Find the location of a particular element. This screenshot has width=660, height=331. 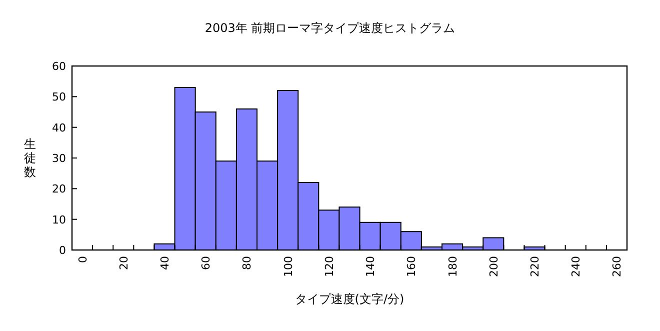

y-tick-label: 40 is located at coordinates (59, 127).